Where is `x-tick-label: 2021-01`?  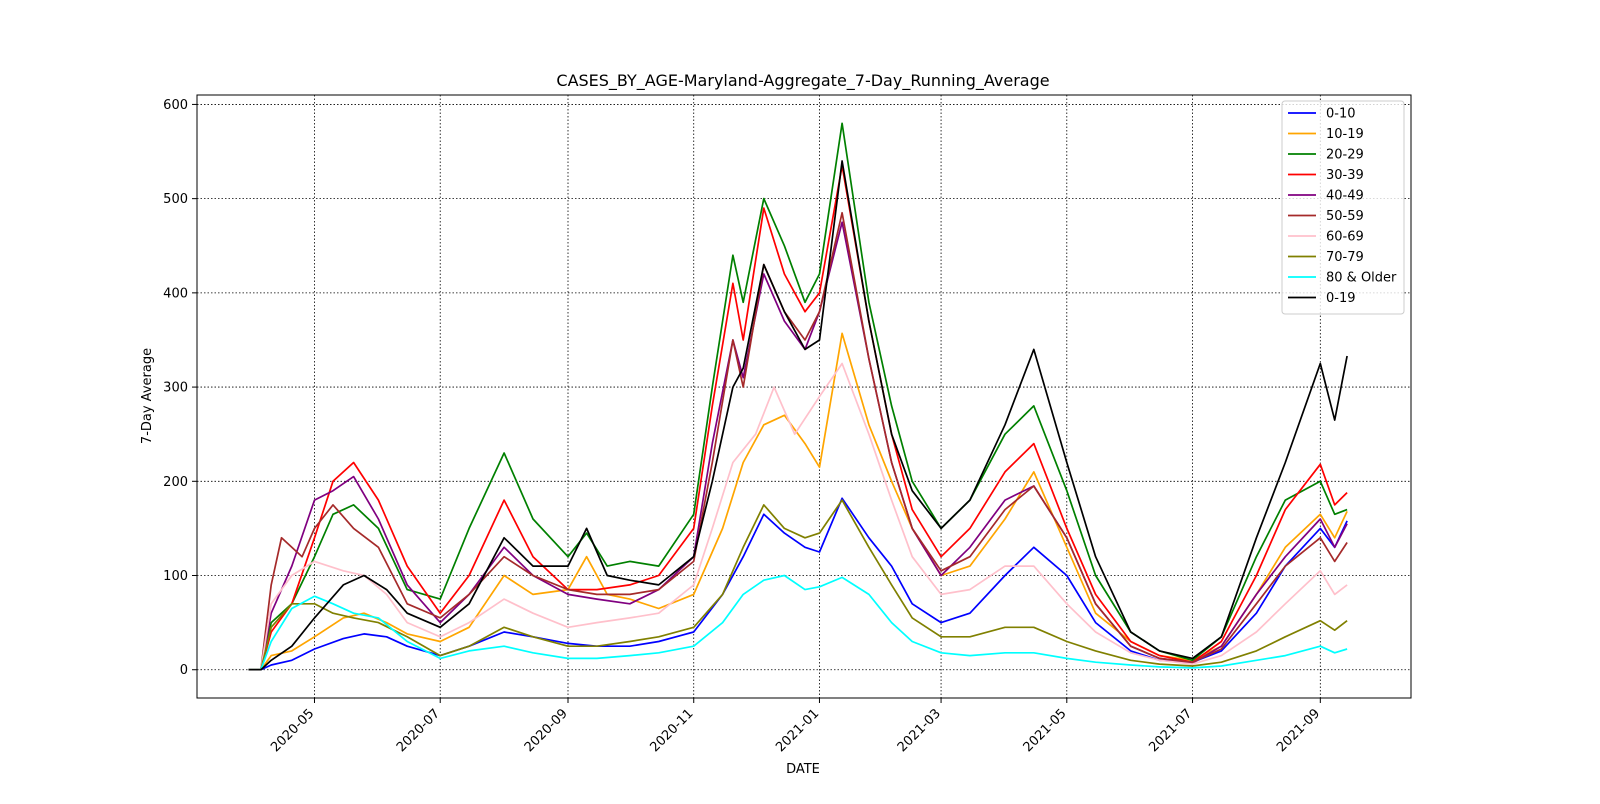 x-tick-label: 2021-01 is located at coordinates (797, 730).